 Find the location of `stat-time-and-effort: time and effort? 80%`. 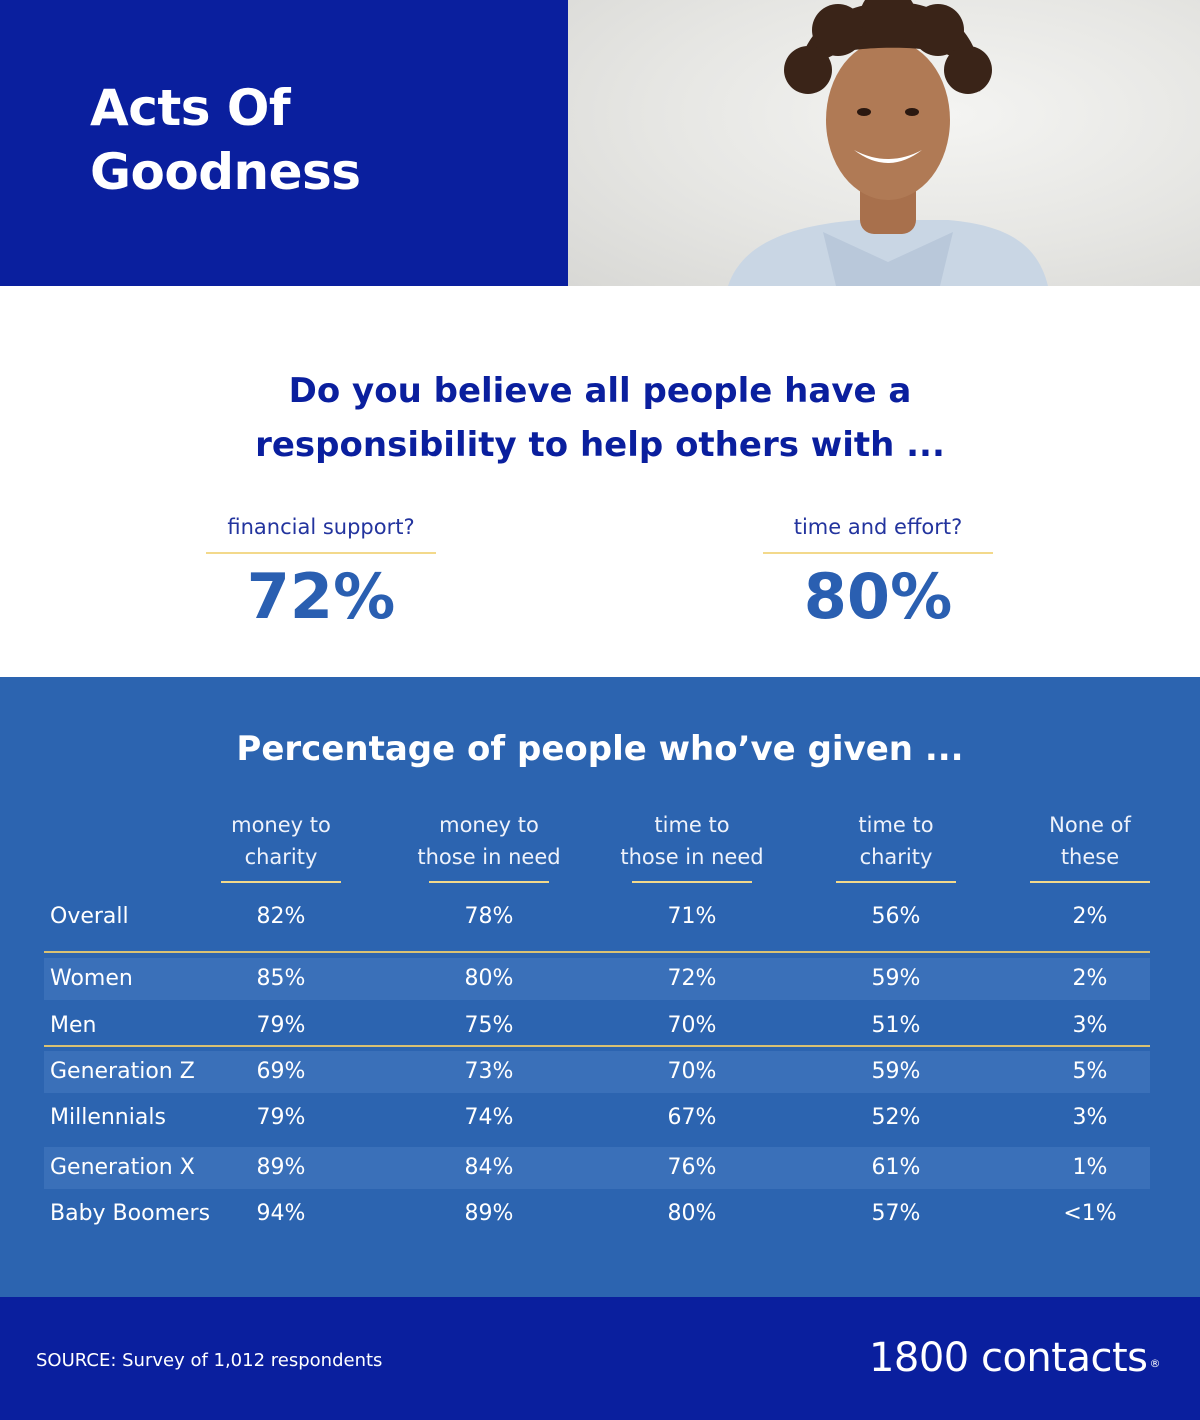

stat-time-and-effort: time and effort? 80% is located at coordinates (878, 574).